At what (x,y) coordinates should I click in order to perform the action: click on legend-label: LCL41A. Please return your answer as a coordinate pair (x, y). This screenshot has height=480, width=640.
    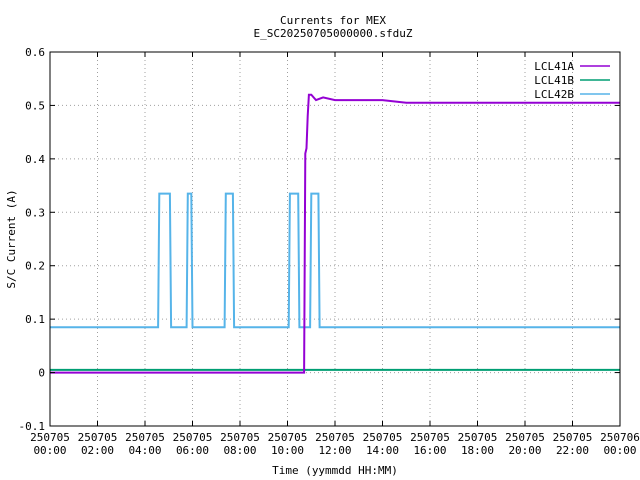
    Looking at the image, I should click on (554, 66).